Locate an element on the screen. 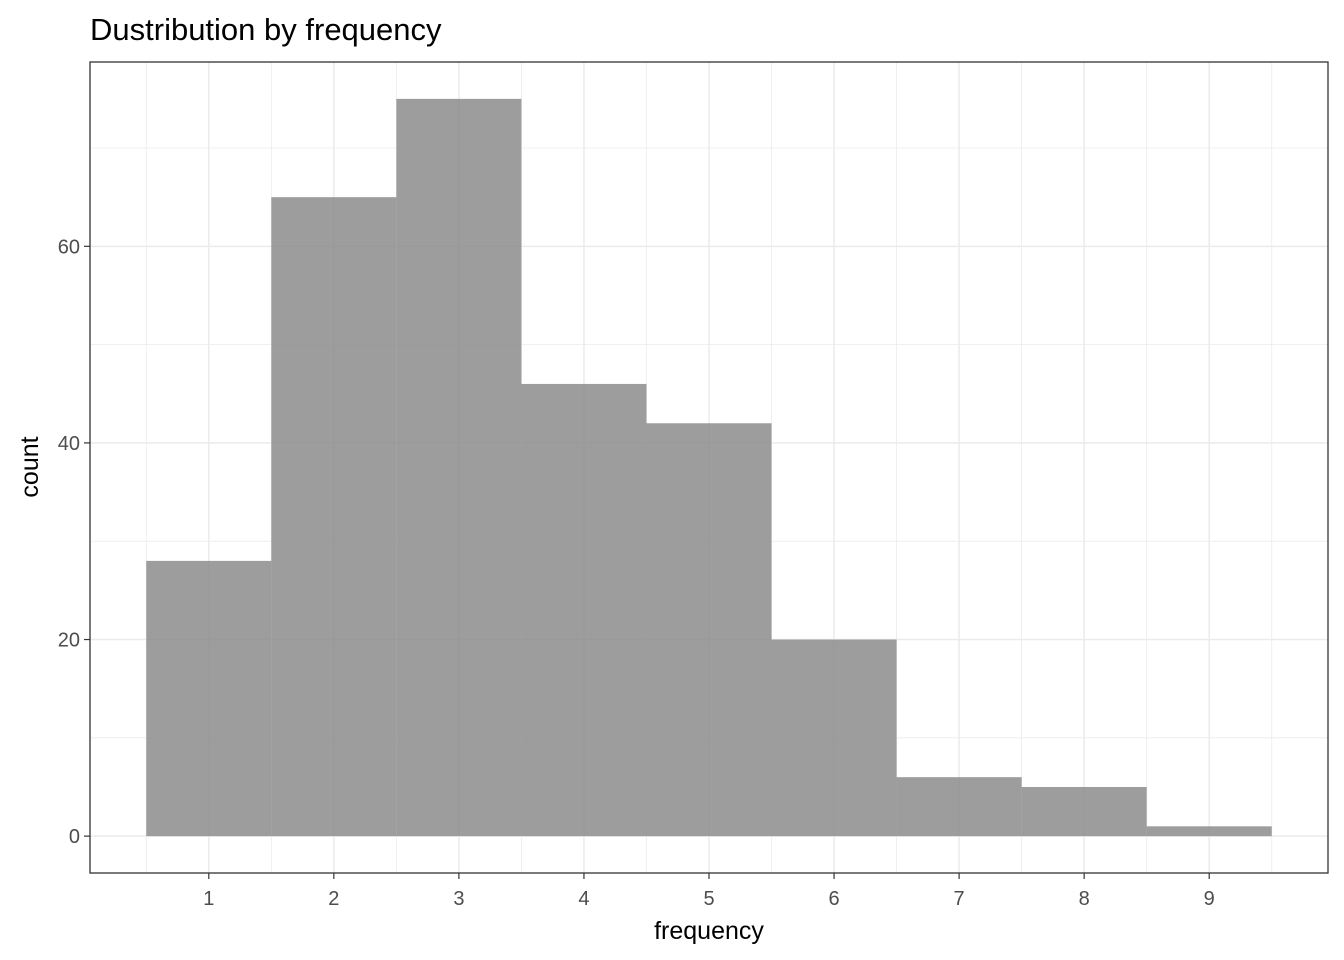 The height and width of the screenshot is (960, 1344). chart-title: Dustribution by frequency is located at coordinates (266, 29).